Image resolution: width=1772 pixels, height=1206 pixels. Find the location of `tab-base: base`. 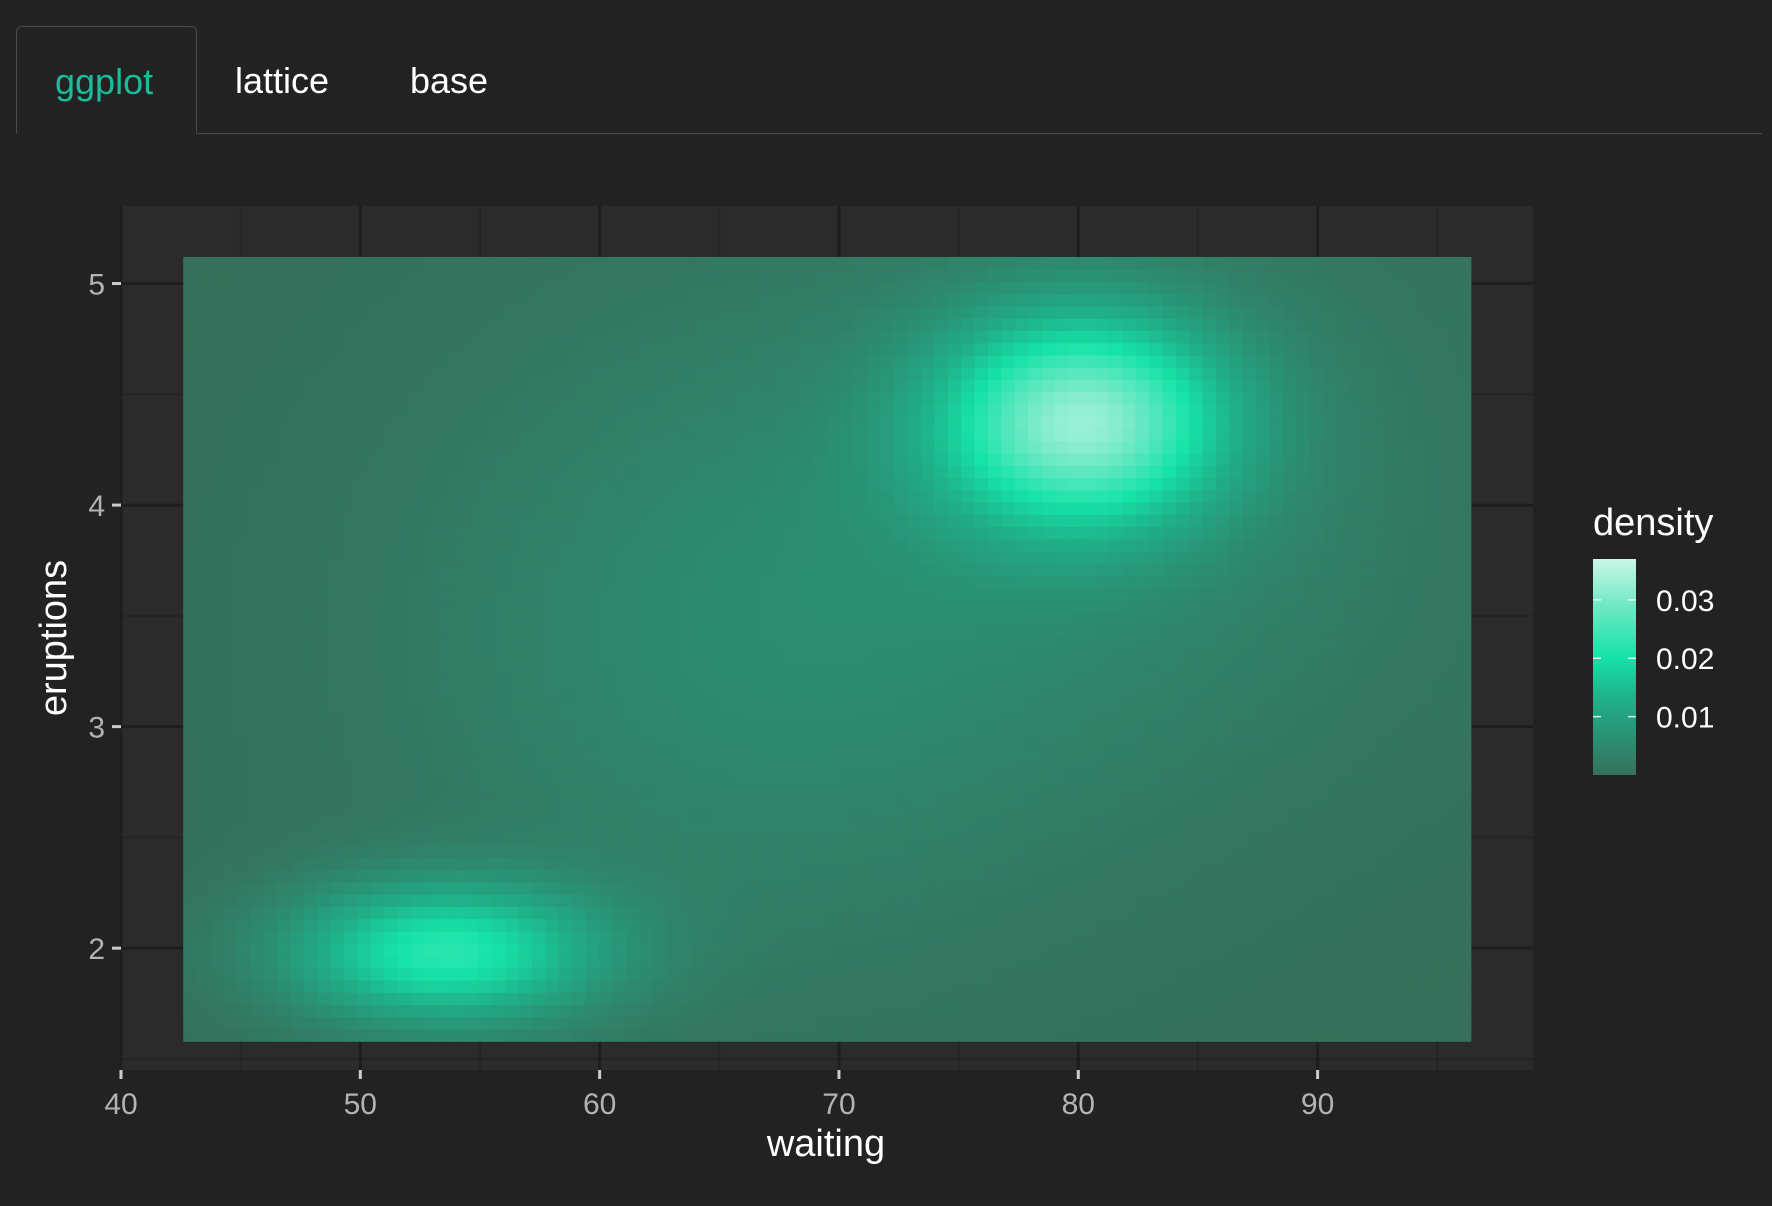

tab-base: base is located at coordinates (449, 80).